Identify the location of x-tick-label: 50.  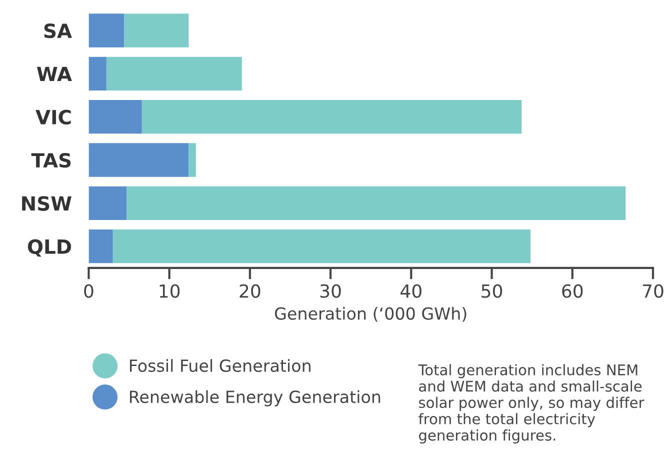
(492, 291).